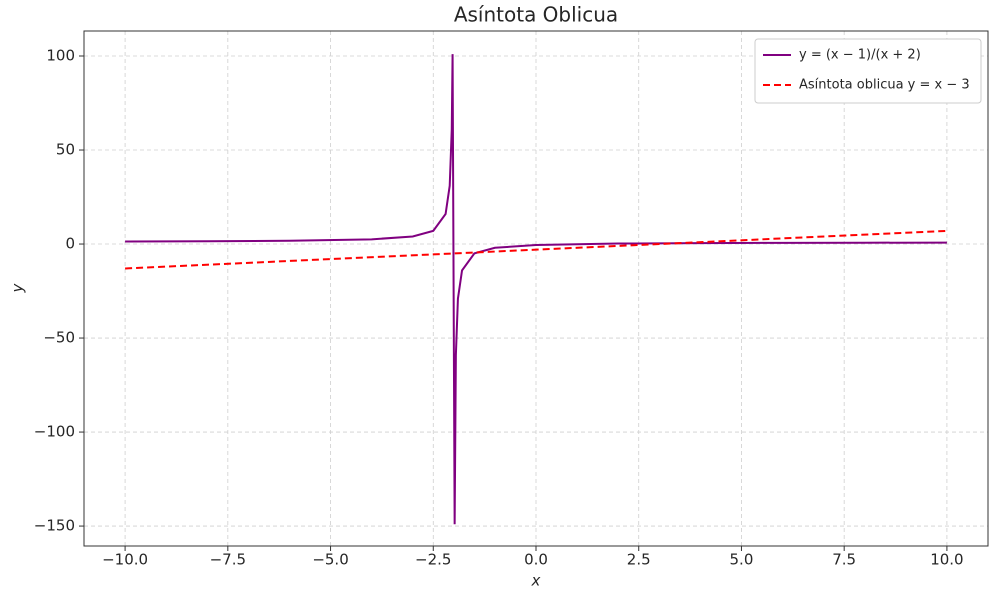  What do you see at coordinates (228, 560) in the screenshot?
I see `x-tick-label: −7.5` at bounding box center [228, 560].